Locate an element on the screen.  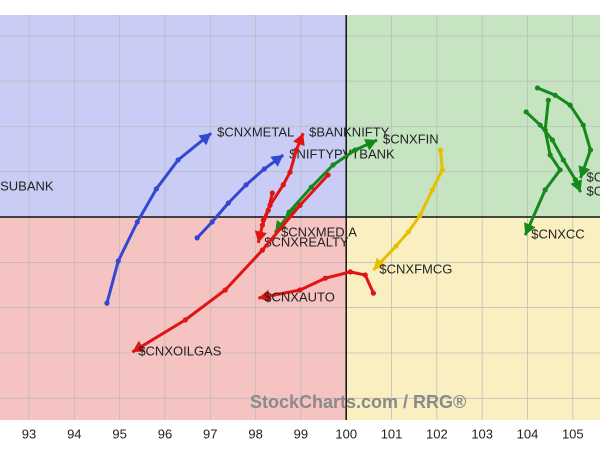
x-tick-label: 100 is located at coordinates (346, 433).